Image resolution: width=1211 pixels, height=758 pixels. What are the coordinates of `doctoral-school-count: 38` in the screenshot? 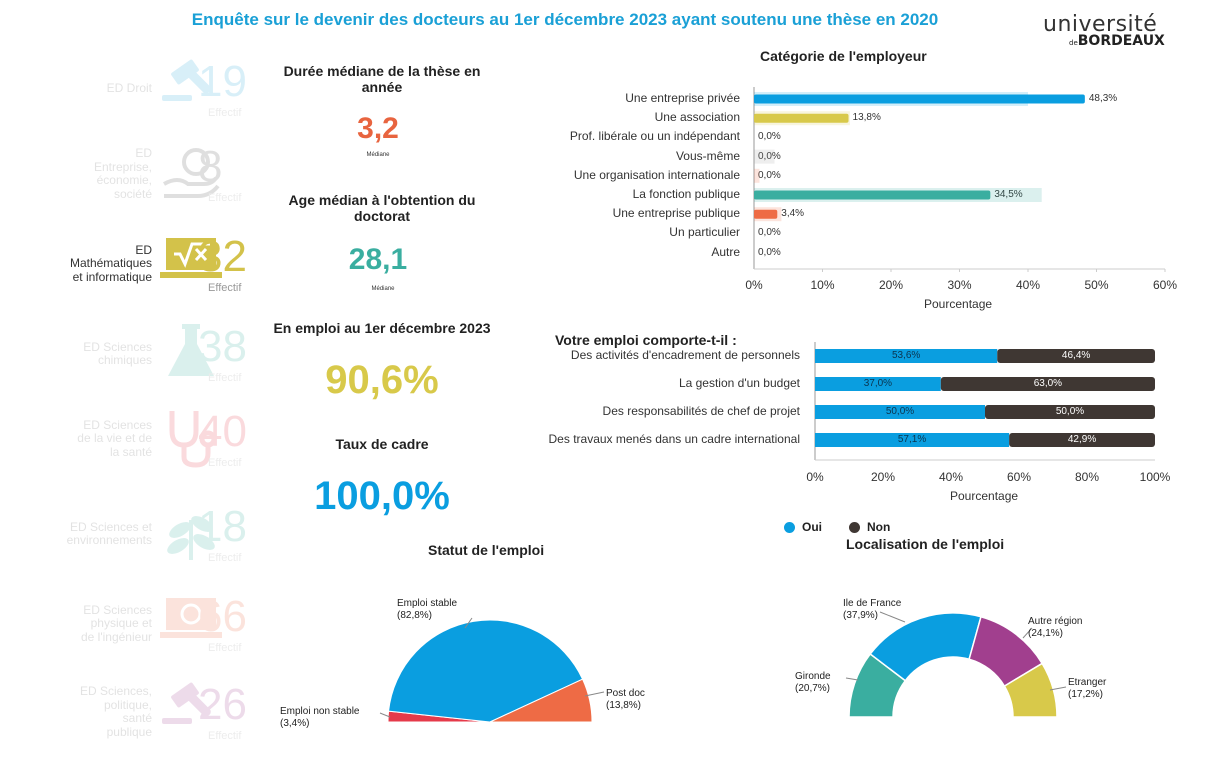 It's located at (222, 346).